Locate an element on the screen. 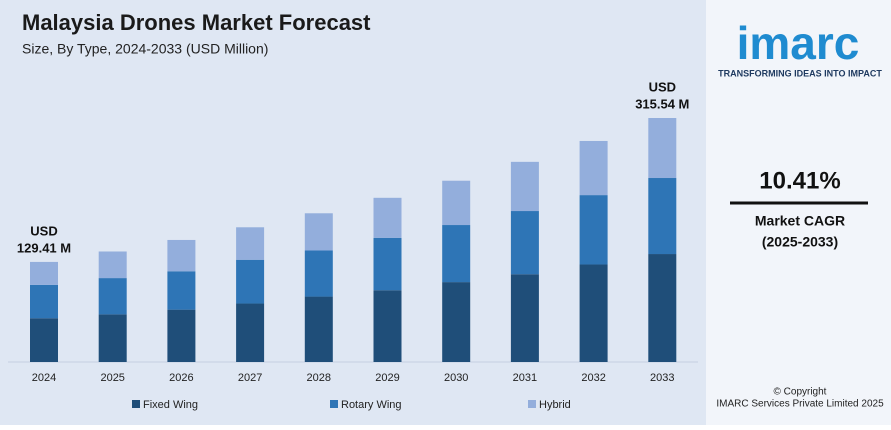 This screenshot has width=891, height=430. tagline: TRANSFORMING IDEAS INTO IMPACT is located at coordinates (800, 73).